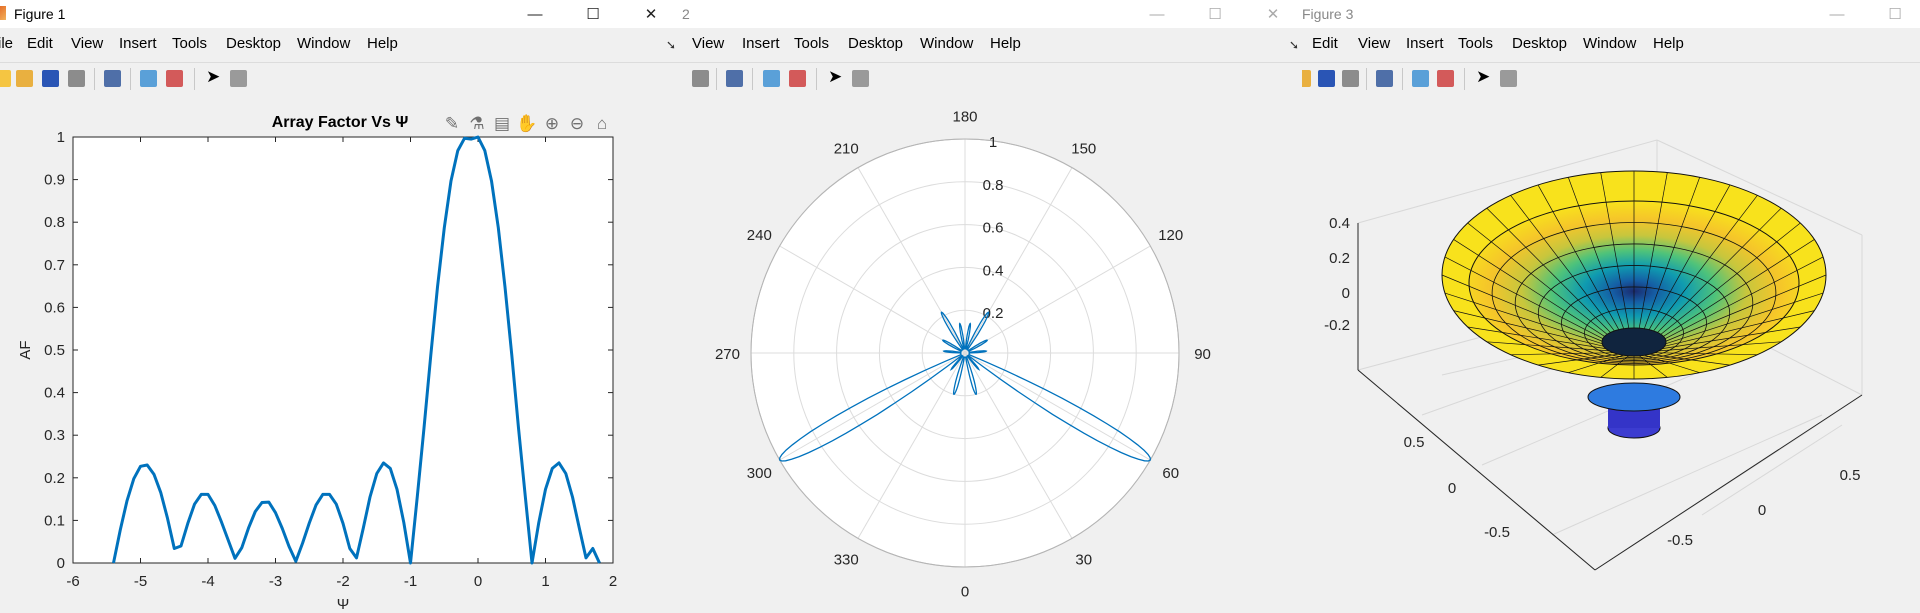 The width and height of the screenshot is (1920, 613). I want to click on y-axis-line, so click(1728, 482).